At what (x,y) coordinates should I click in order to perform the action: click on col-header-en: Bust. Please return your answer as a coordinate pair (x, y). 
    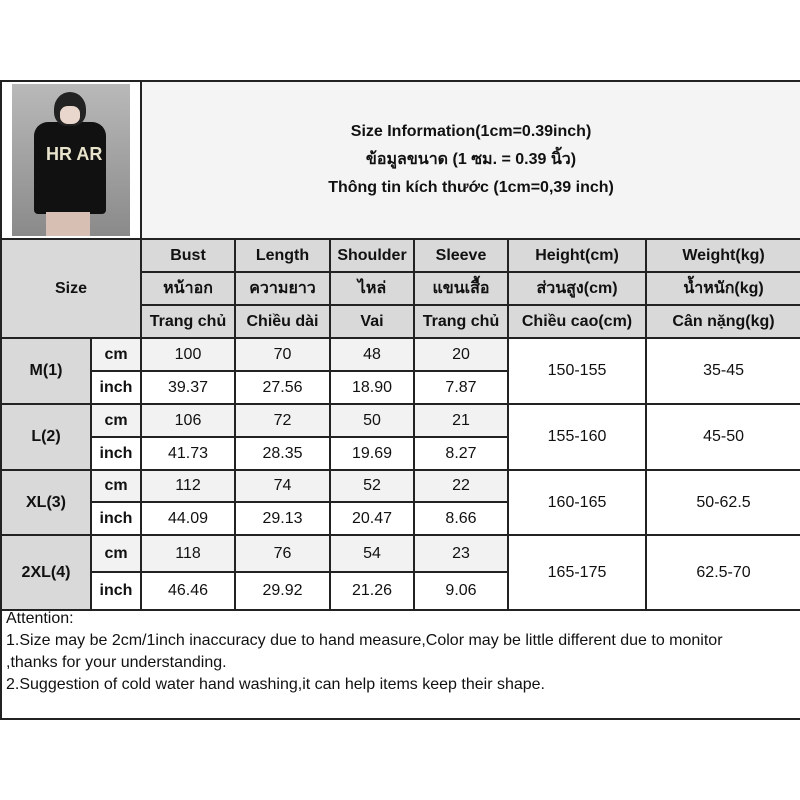
    Looking at the image, I should click on (188, 255).